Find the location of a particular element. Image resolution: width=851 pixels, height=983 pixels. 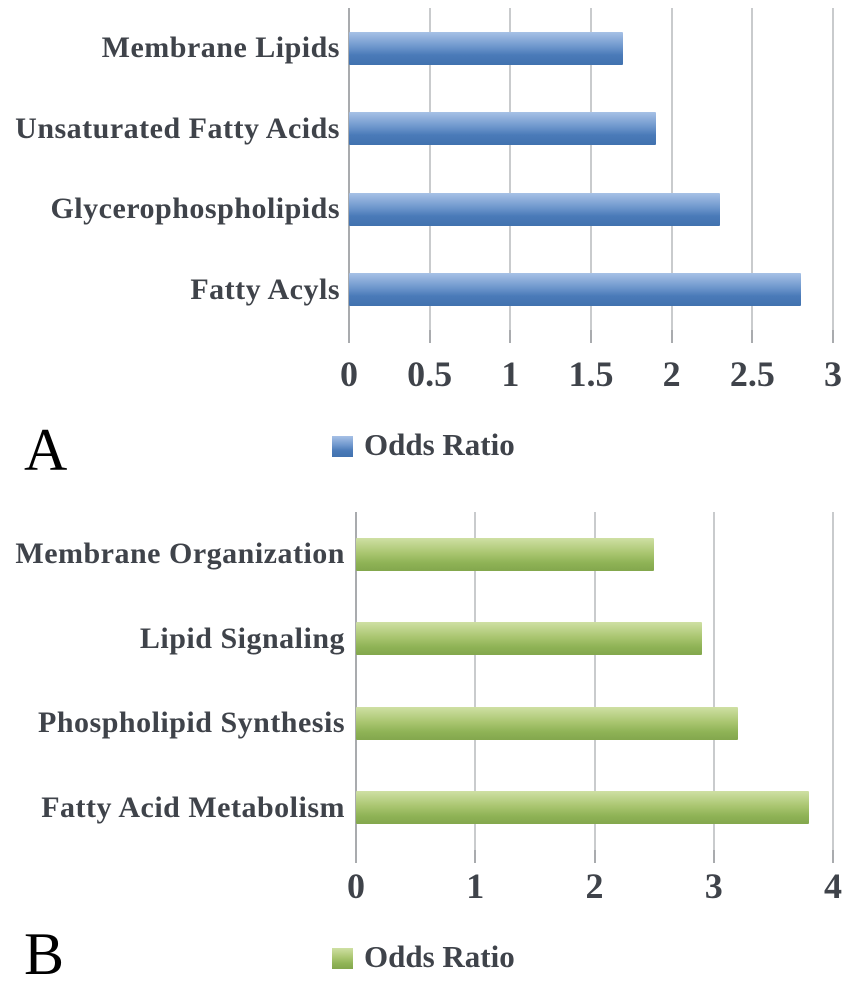

category-label: Membrane Lipids is located at coordinates (220, 48).